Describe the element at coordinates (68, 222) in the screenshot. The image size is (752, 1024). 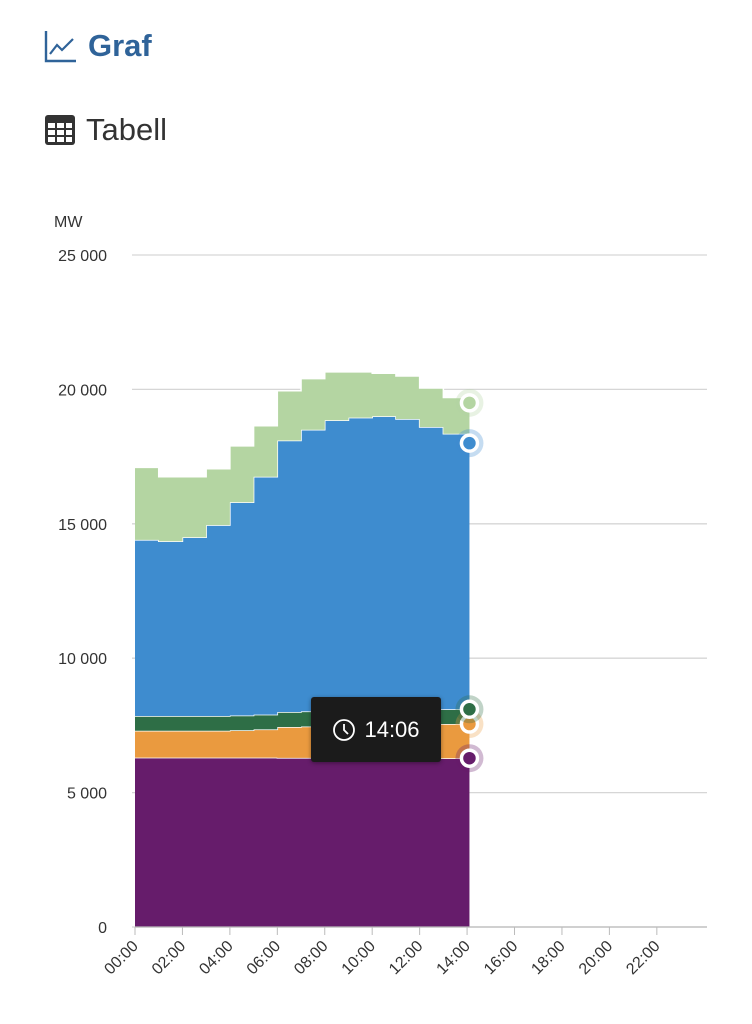
I see `y-axis-label: MW` at that location.